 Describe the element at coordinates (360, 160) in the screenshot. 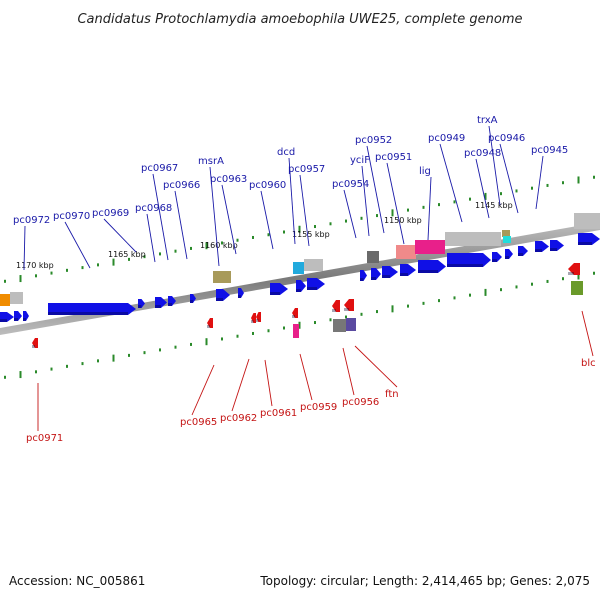

I see `forward-gene-label: yciF` at that location.